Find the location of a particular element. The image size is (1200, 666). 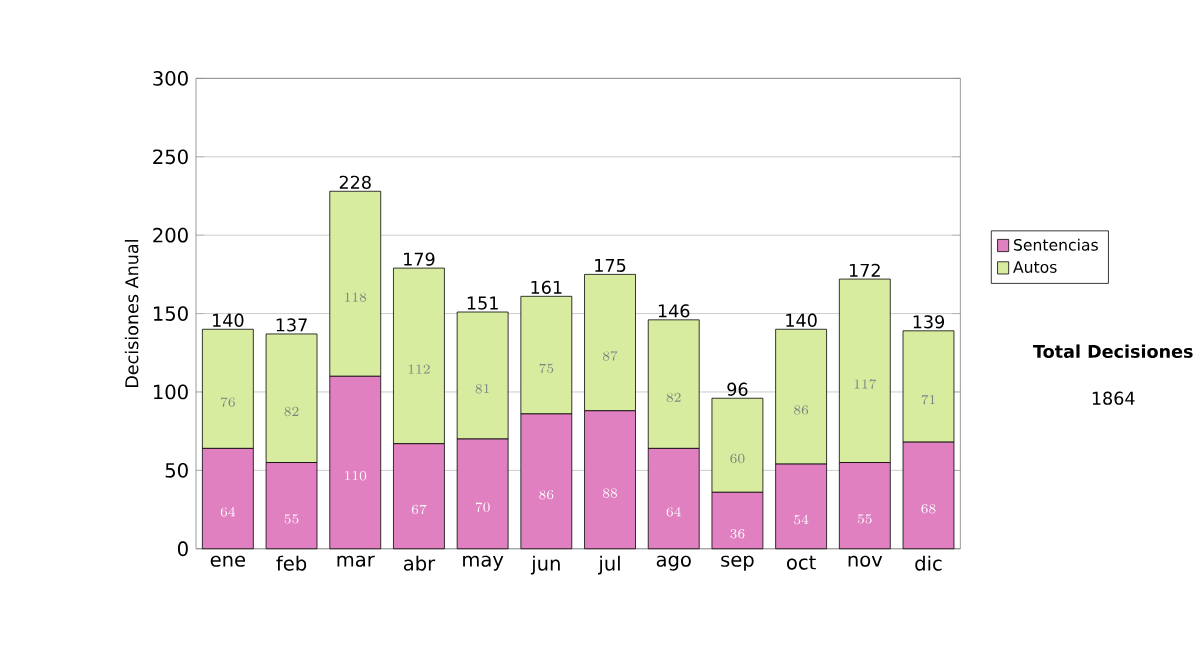

y-tick-label: 150 is located at coordinates (170, 313).